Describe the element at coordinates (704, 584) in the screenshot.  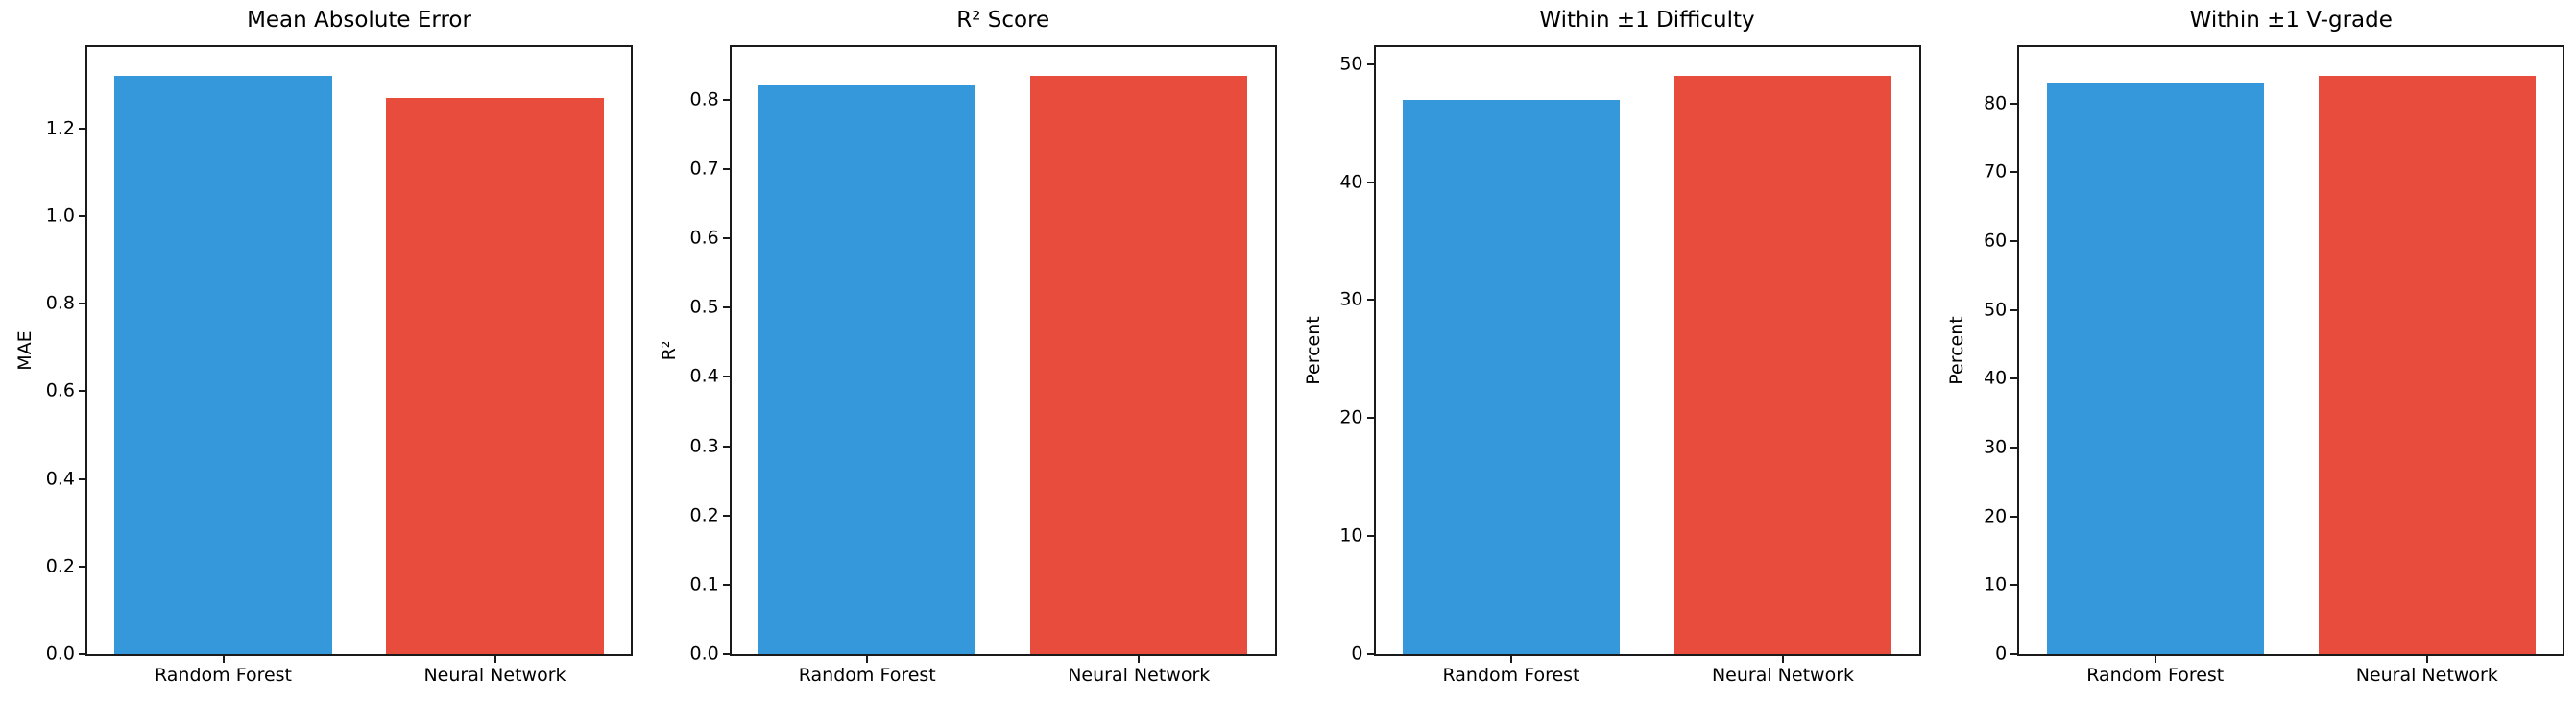
I see `y-tick-label: 0.1` at that location.